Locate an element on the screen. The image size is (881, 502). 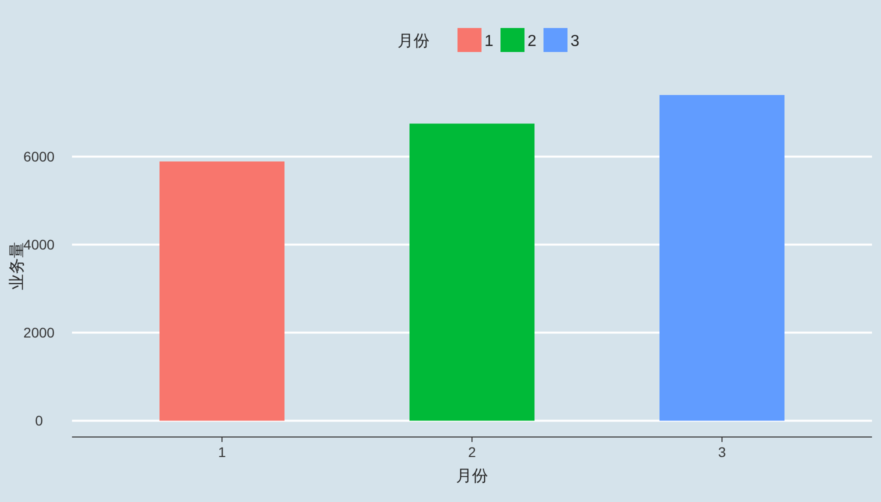
legend-title: 月份 is located at coordinates (414, 41).